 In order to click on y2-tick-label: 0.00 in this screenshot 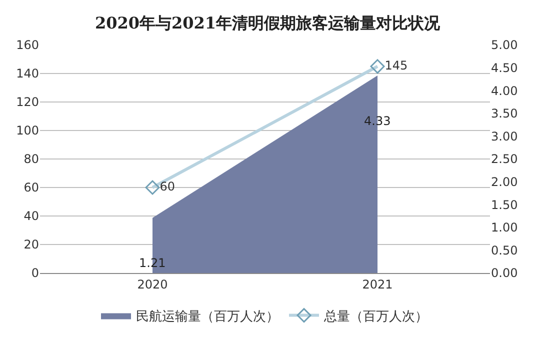, I will do `click(504, 273)`.